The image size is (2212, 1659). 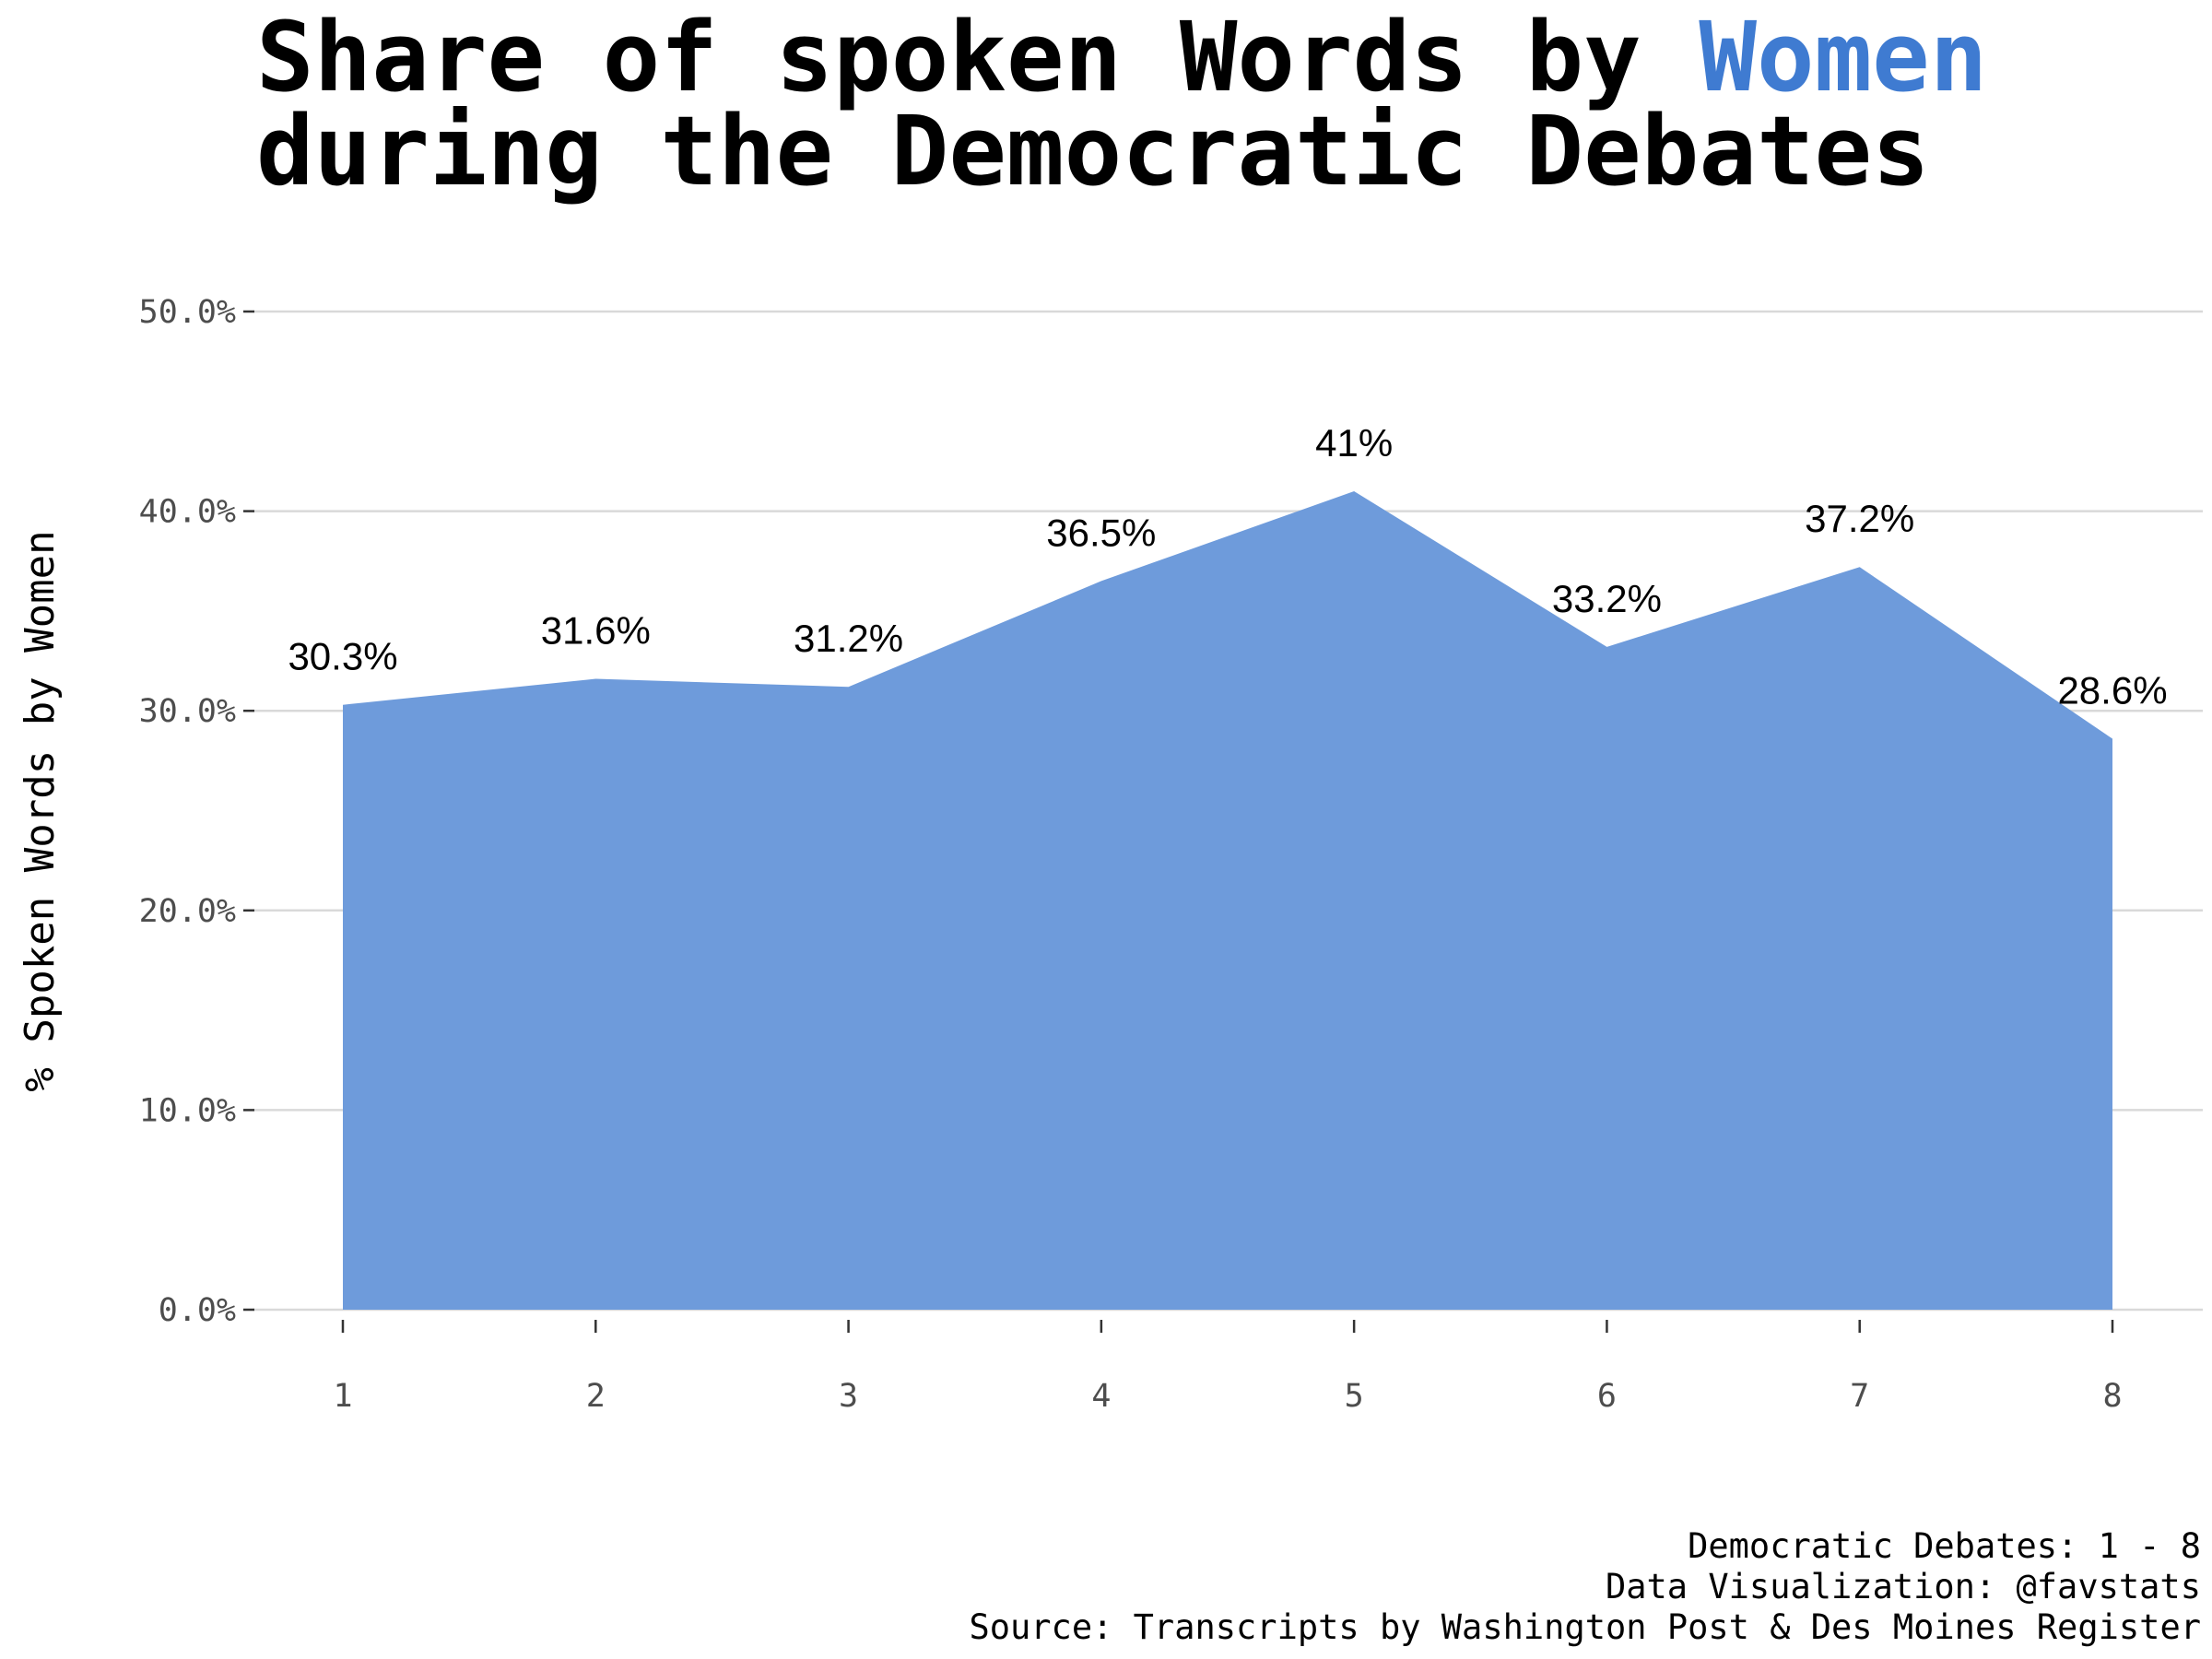 What do you see at coordinates (1354, 443) in the screenshot?
I see `data-label: 41%` at bounding box center [1354, 443].